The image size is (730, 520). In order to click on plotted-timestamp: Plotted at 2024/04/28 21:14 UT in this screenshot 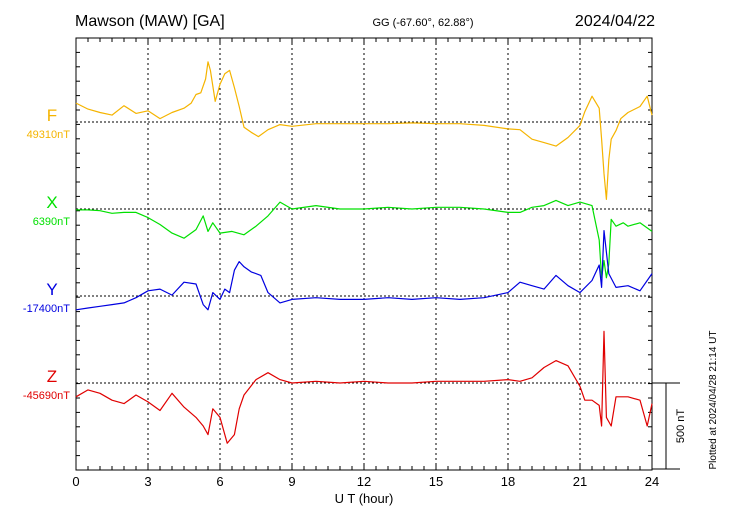, I will do `click(713, 400)`.